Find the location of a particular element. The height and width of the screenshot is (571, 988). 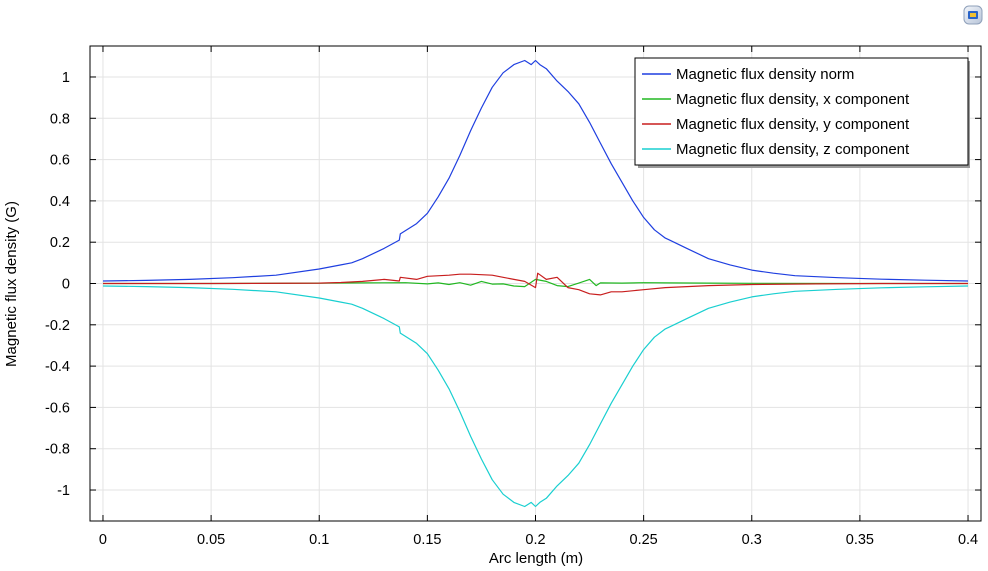

y-tick-label: -1 is located at coordinates (63, 491).